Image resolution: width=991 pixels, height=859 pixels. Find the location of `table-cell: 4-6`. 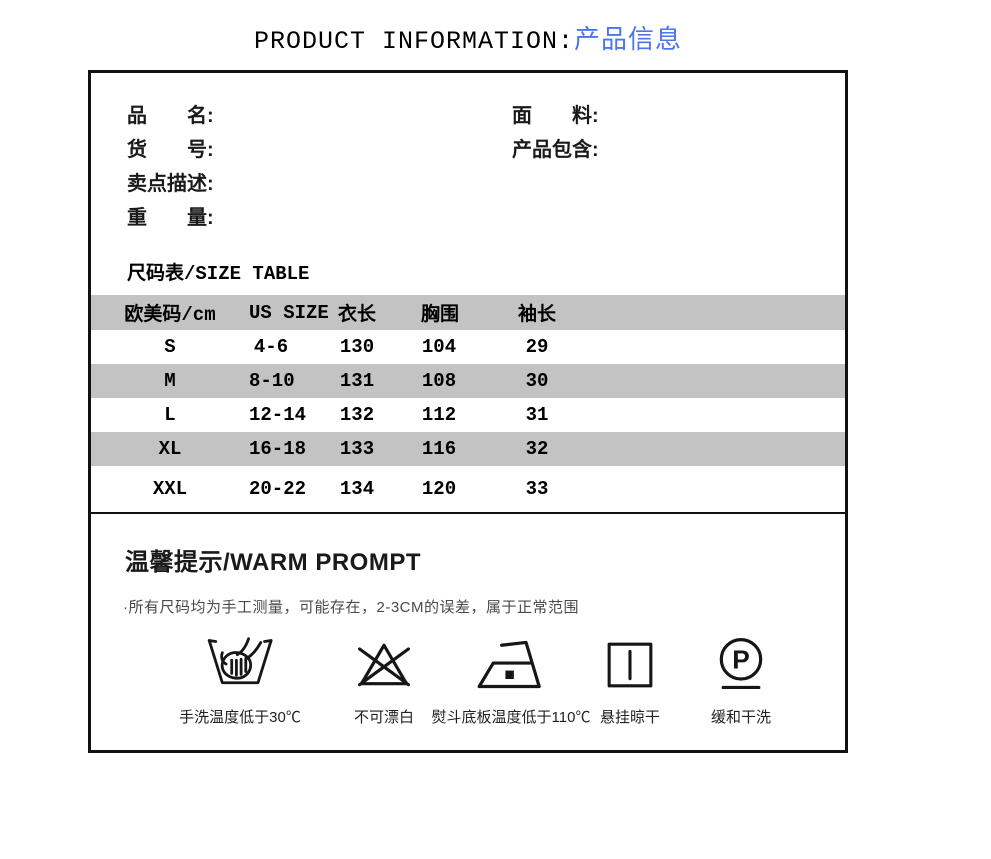

table-cell: 4-6 is located at coordinates (271, 347).